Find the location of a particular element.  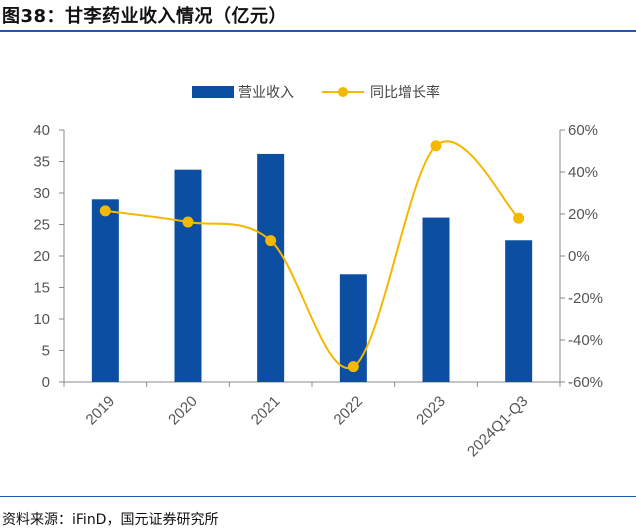

legend-bar-swatch is located at coordinates (213, 92).